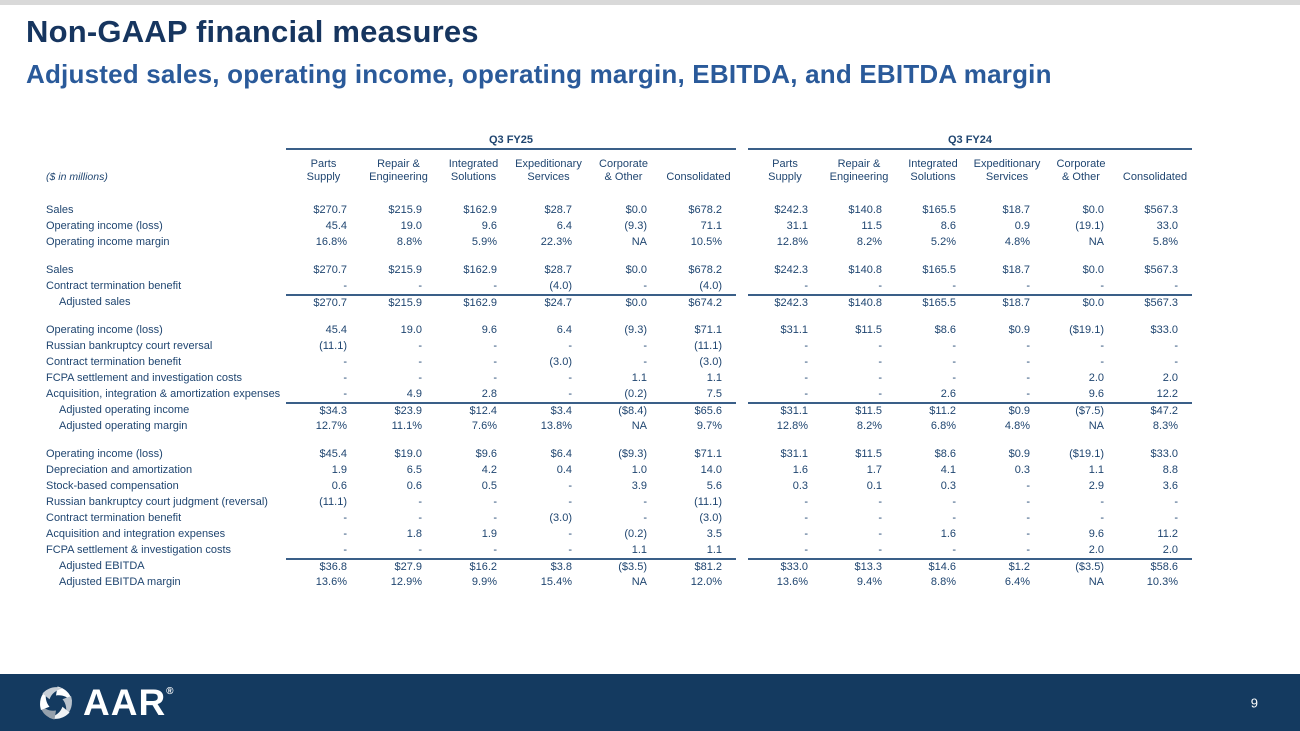 This screenshot has width=1300, height=731. I want to click on aar-logo: AAR®, so click(105, 702).